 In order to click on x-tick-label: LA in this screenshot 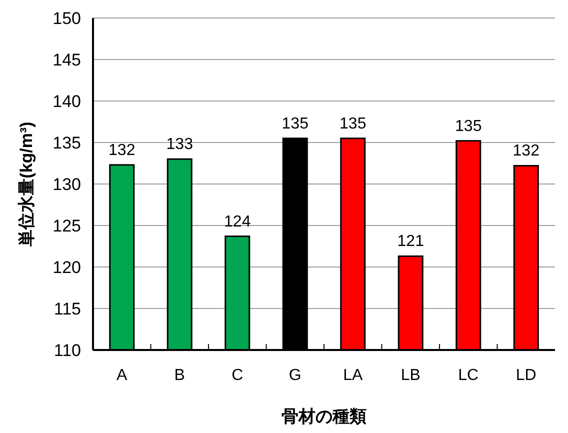, I will do `click(353, 375)`.